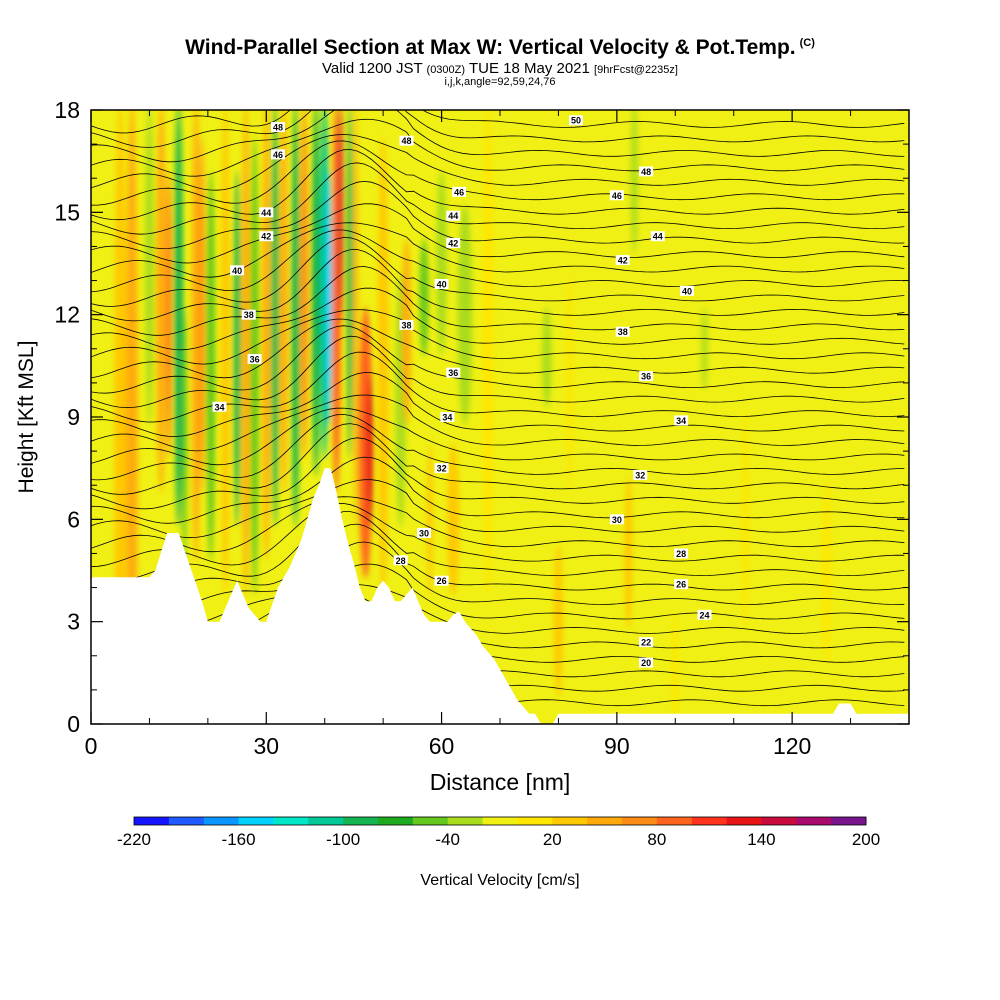  Describe the element at coordinates (761, 839) in the screenshot. I see `colorbar-tick-label: 140` at that location.